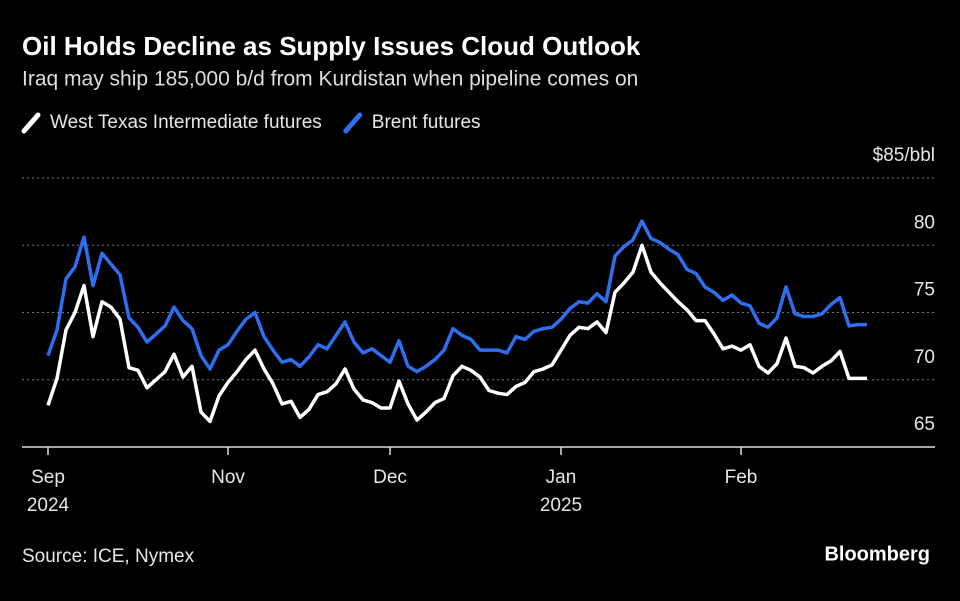 Image resolution: width=960 pixels, height=601 pixels. Describe the element at coordinates (924, 424) in the screenshot. I see `y-tick-label: 65` at that location.